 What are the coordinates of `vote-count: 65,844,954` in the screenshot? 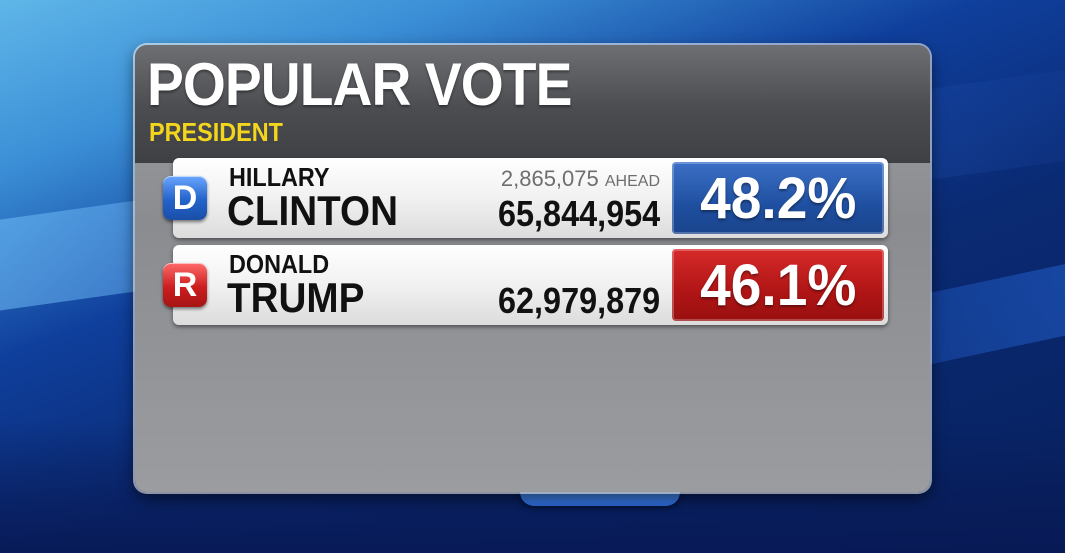 It's located at (578, 213).